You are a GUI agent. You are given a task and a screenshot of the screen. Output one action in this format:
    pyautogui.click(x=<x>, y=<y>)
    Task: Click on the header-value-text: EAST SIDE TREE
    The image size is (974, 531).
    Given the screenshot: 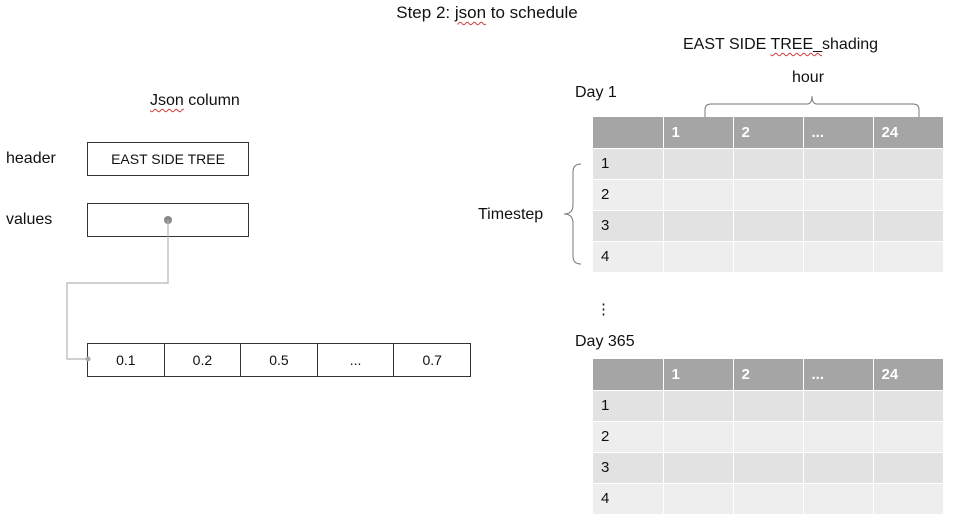 What is the action you would take?
    pyautogui.click(x=168, y=159)
    